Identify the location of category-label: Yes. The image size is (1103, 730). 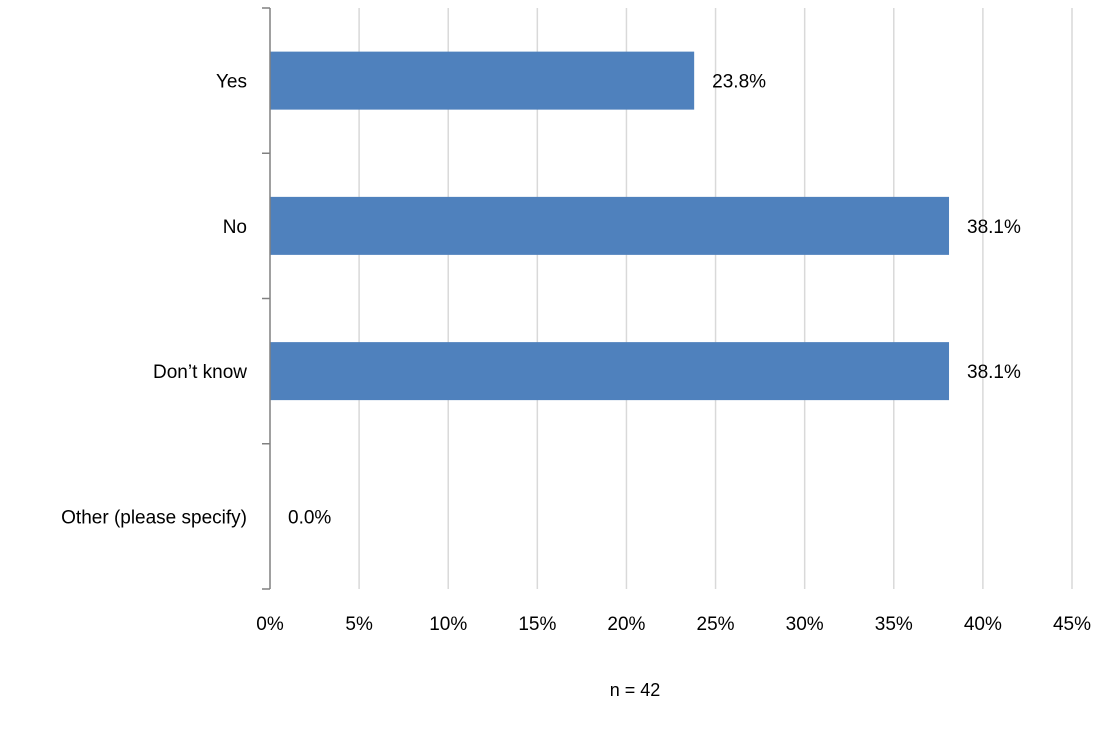
(231, 82).